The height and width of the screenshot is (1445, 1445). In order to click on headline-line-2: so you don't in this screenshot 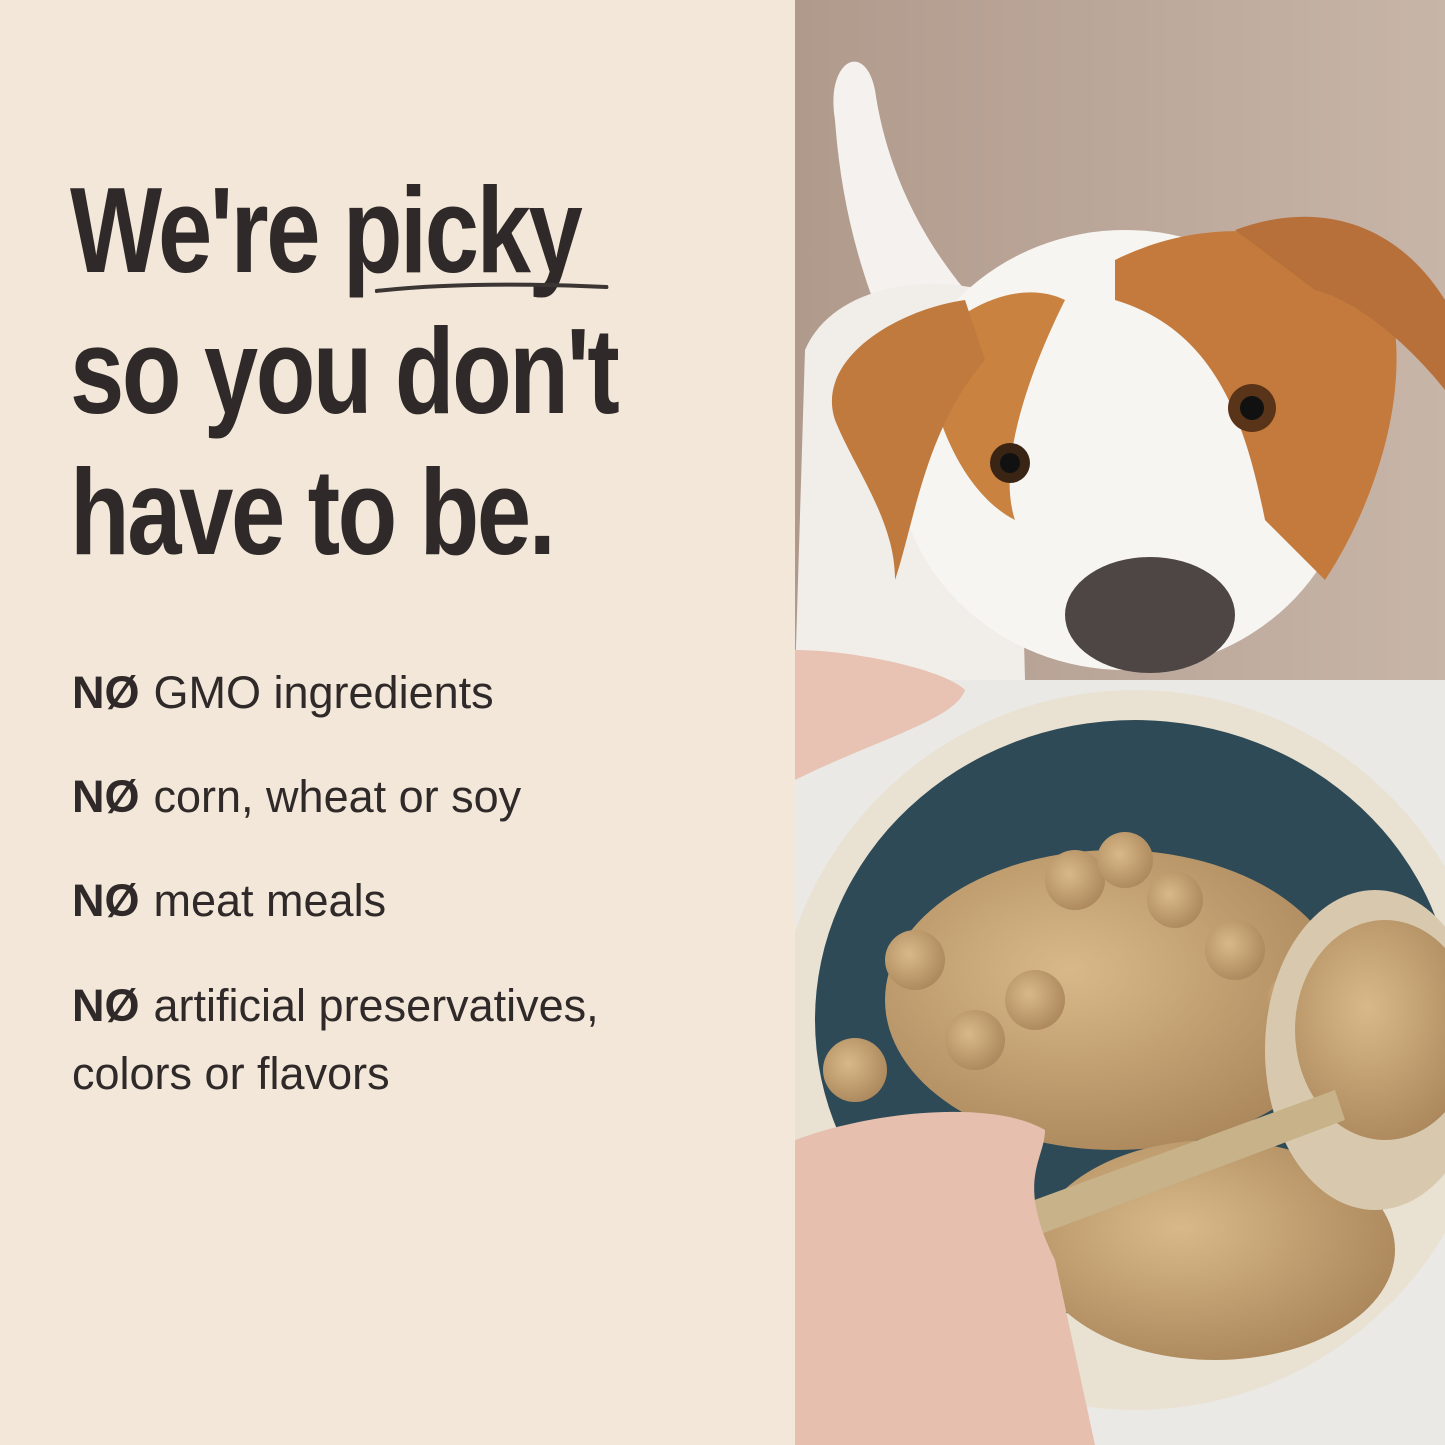, I will do `click(345, 371)`.